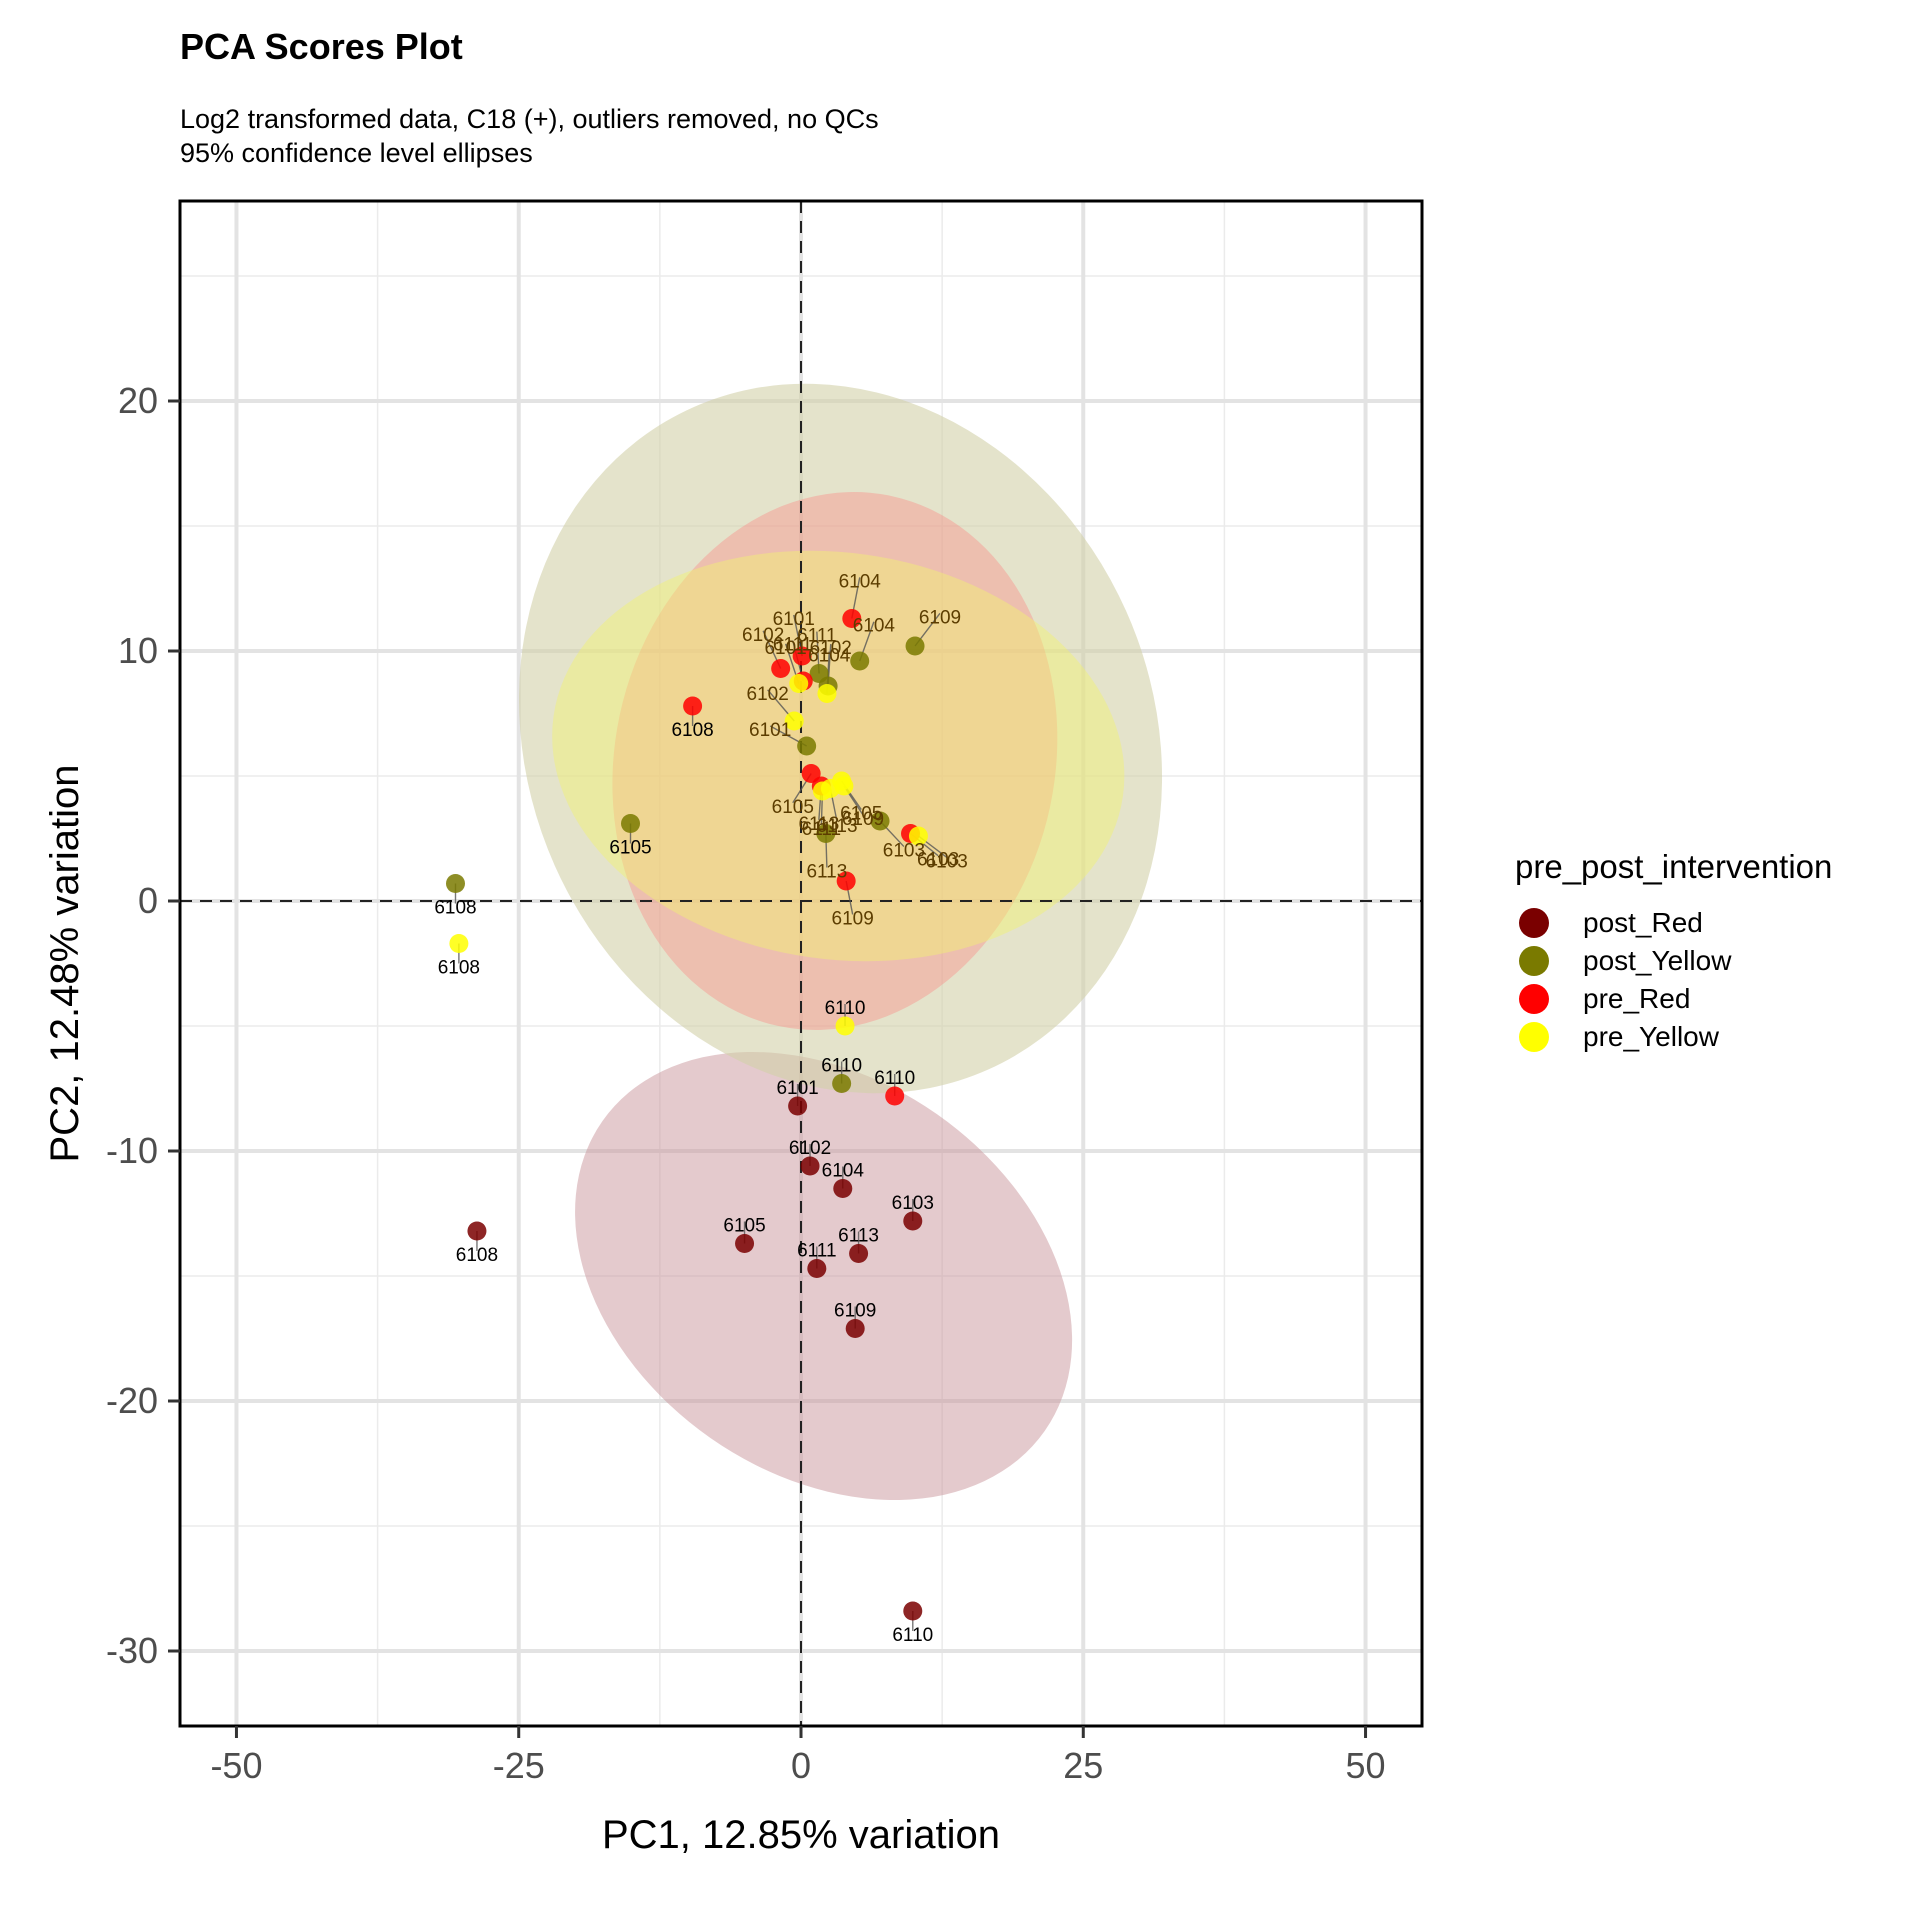 The height and width of the screenshot is (1920, 1920). I want to click on label-pre_Yellow-6108: 6108, so click(459, 968).